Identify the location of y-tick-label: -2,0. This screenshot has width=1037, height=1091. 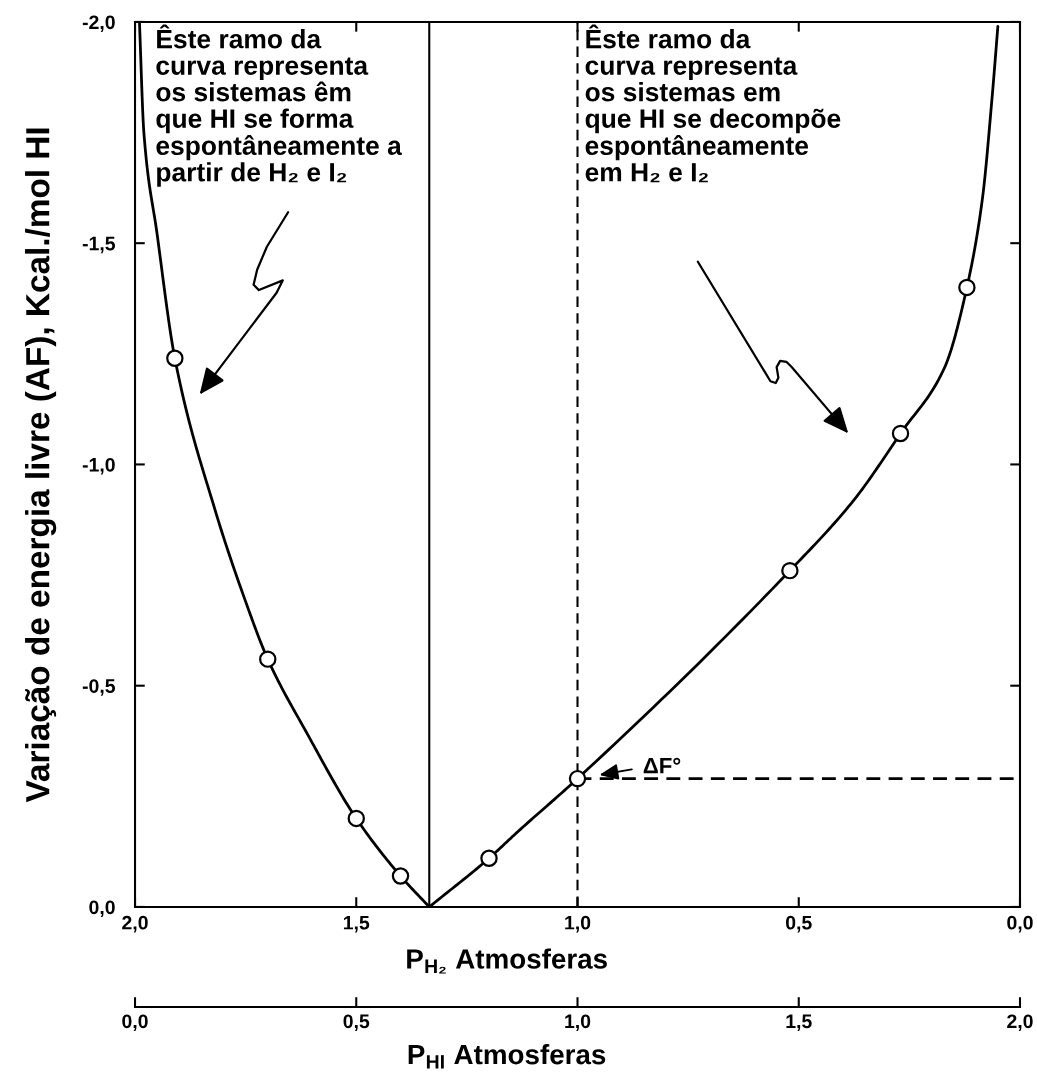
(98, 23).